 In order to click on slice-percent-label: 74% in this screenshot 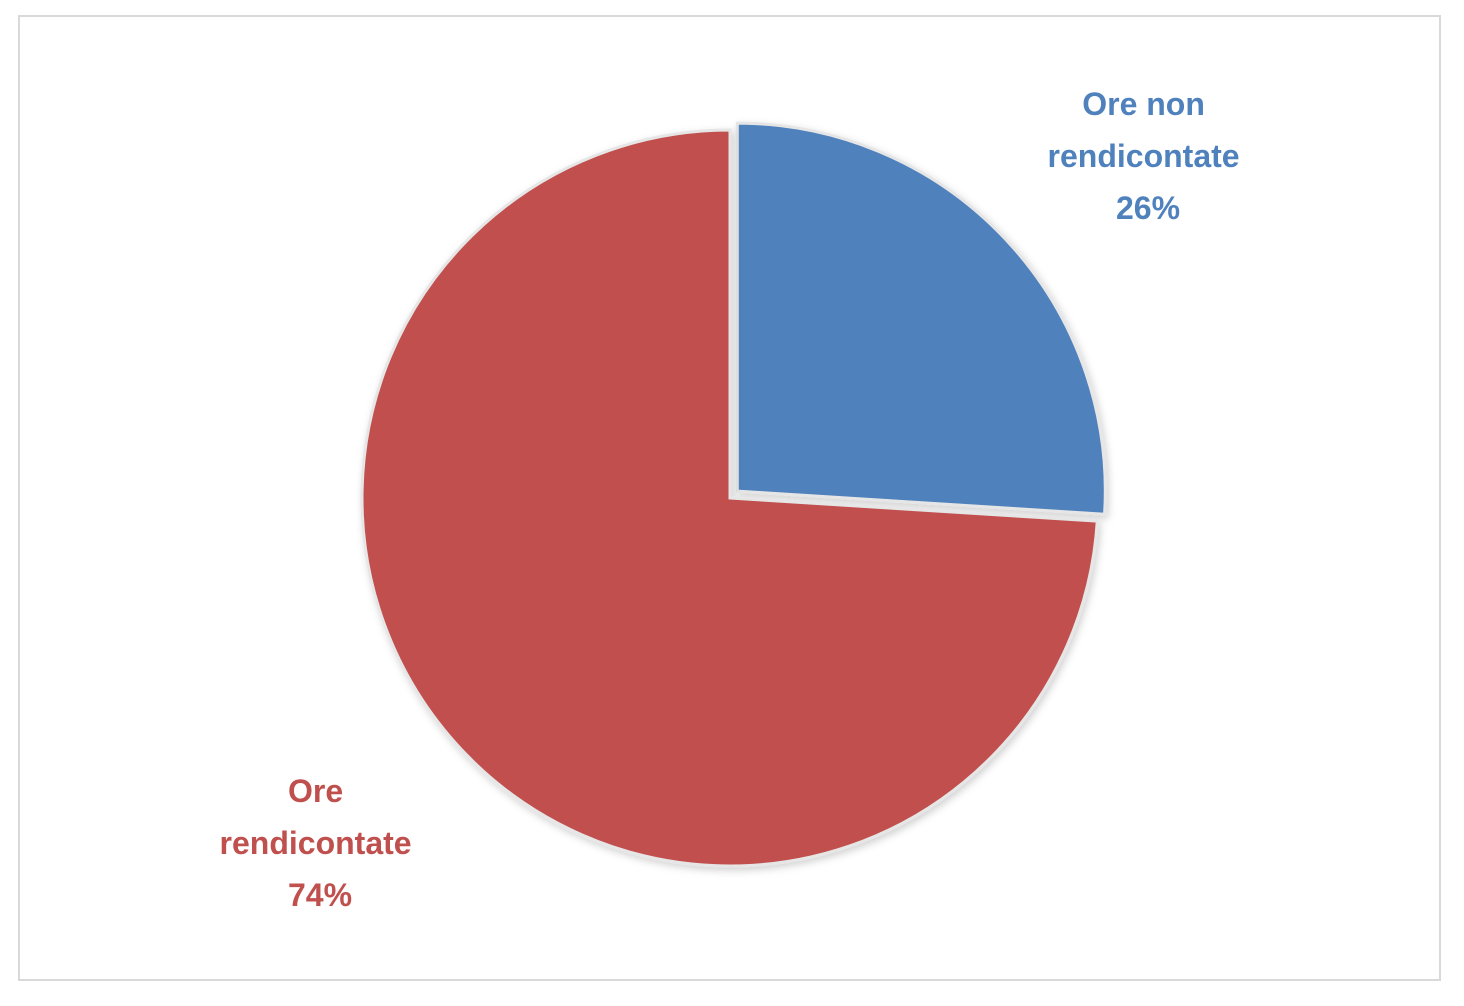, I will do `click(320, 895)`.